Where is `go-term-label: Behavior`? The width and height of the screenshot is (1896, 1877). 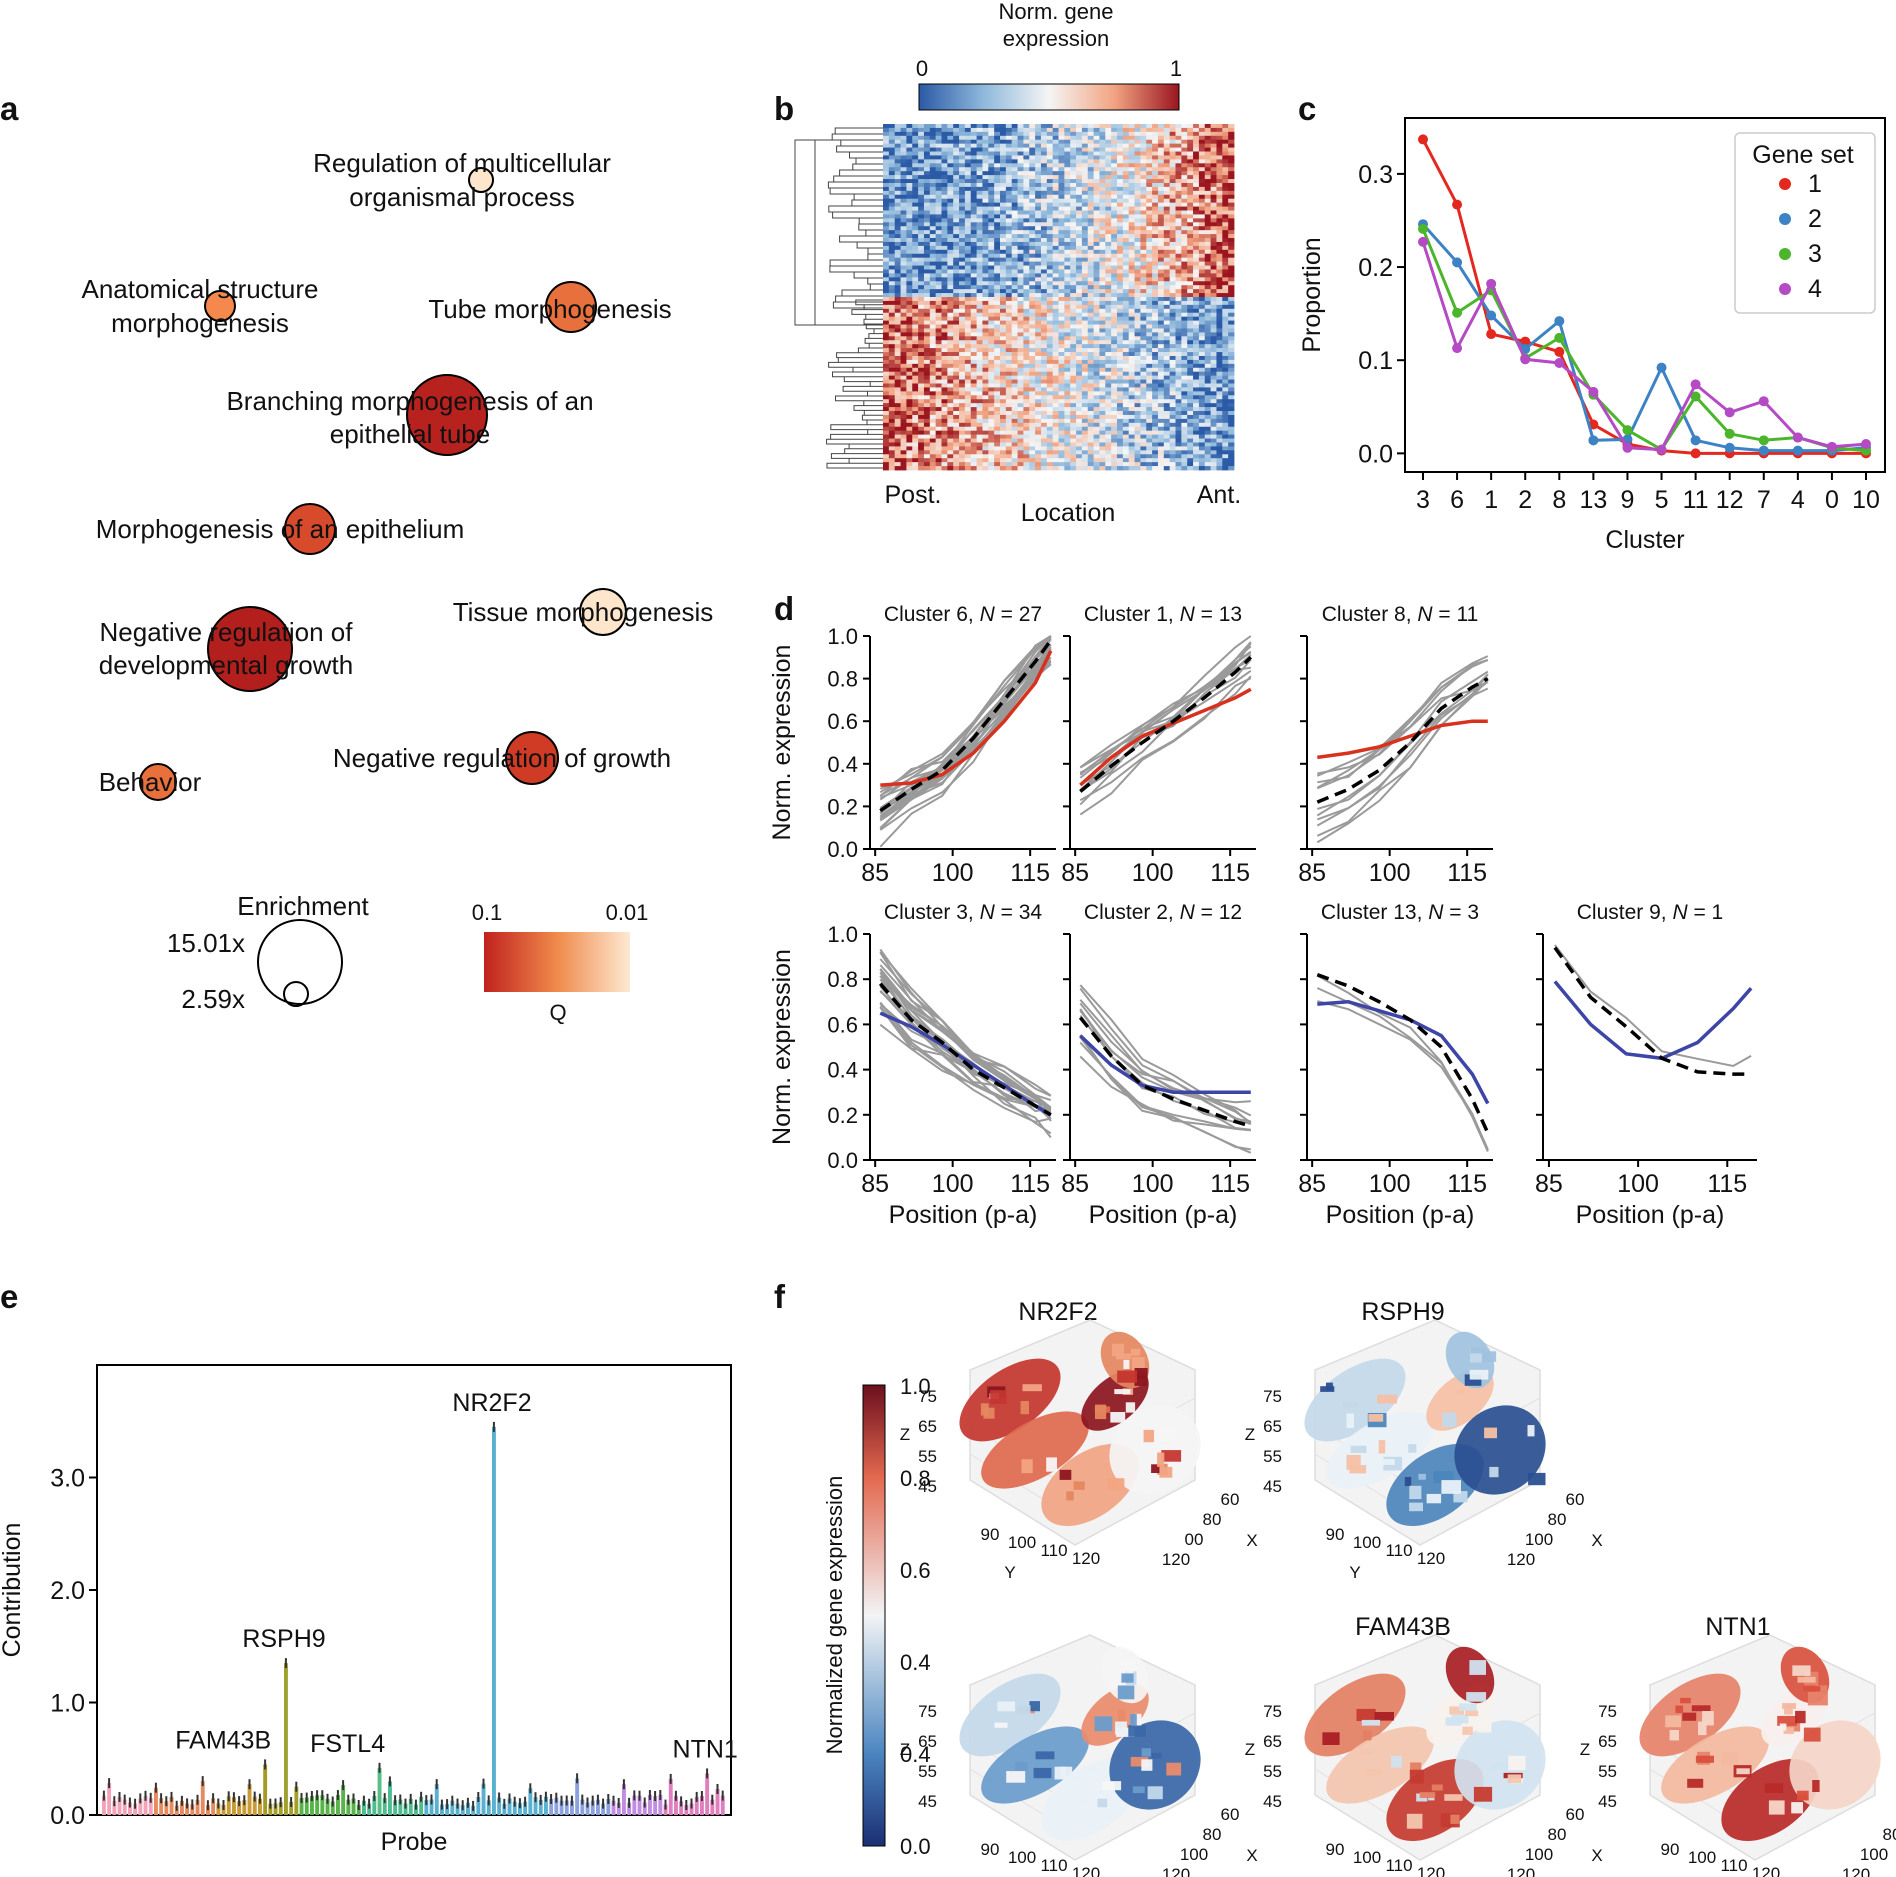 go-term-label: Behavior is located at coordinates (150, 782).